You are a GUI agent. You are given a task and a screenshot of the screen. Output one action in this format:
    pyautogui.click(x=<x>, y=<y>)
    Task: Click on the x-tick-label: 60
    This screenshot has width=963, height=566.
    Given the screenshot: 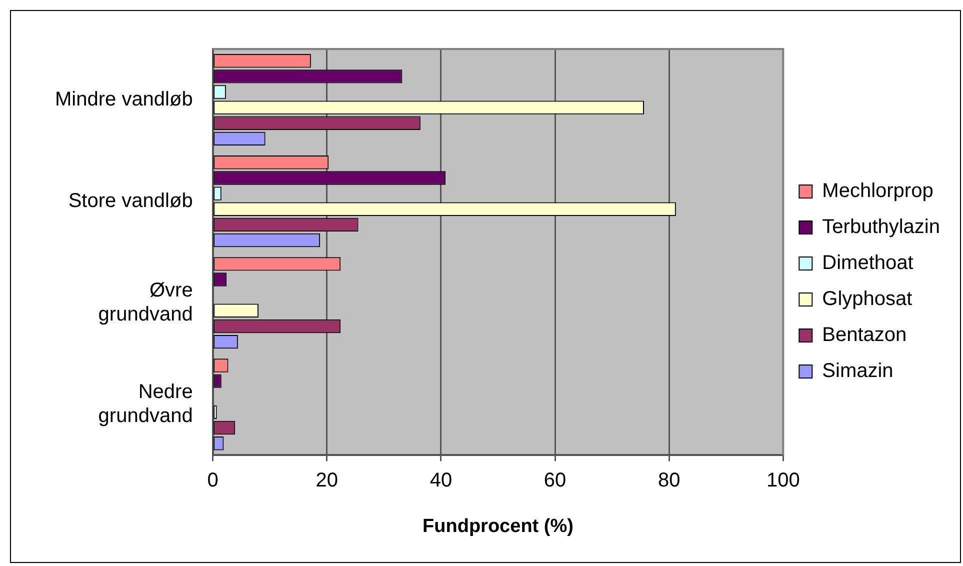 What is the action you would take?
    pyautogui.click(x=555, y=481)
    